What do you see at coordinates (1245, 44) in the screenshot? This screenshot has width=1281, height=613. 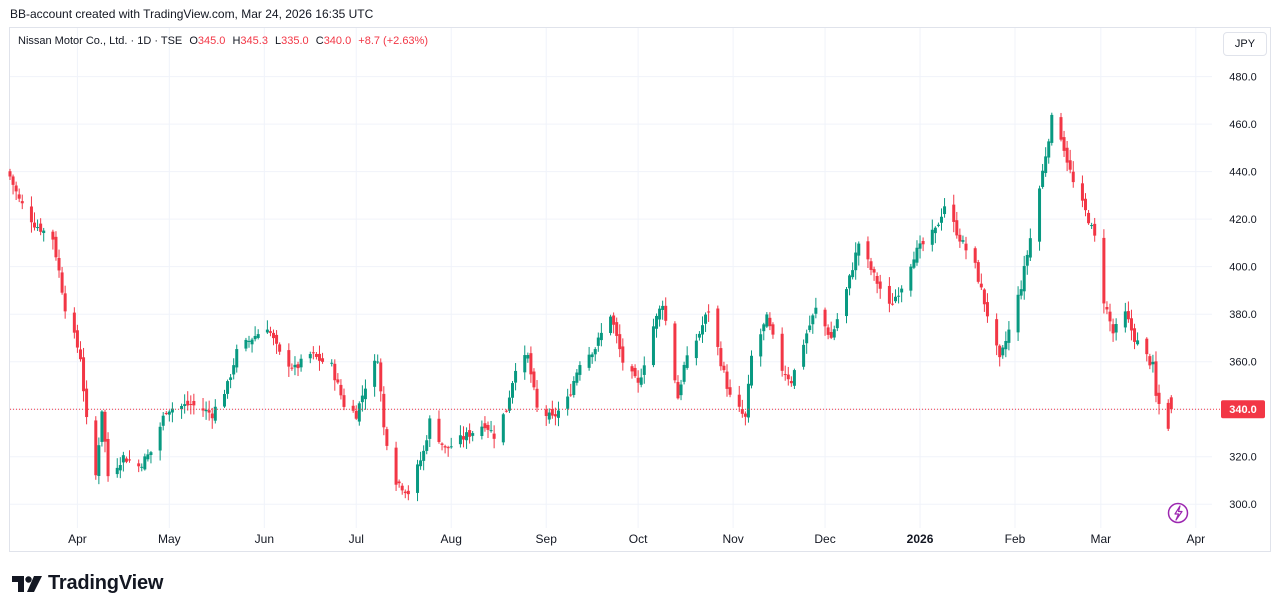 I see `currency-button: JPY` at bounding box center [1245, 44].